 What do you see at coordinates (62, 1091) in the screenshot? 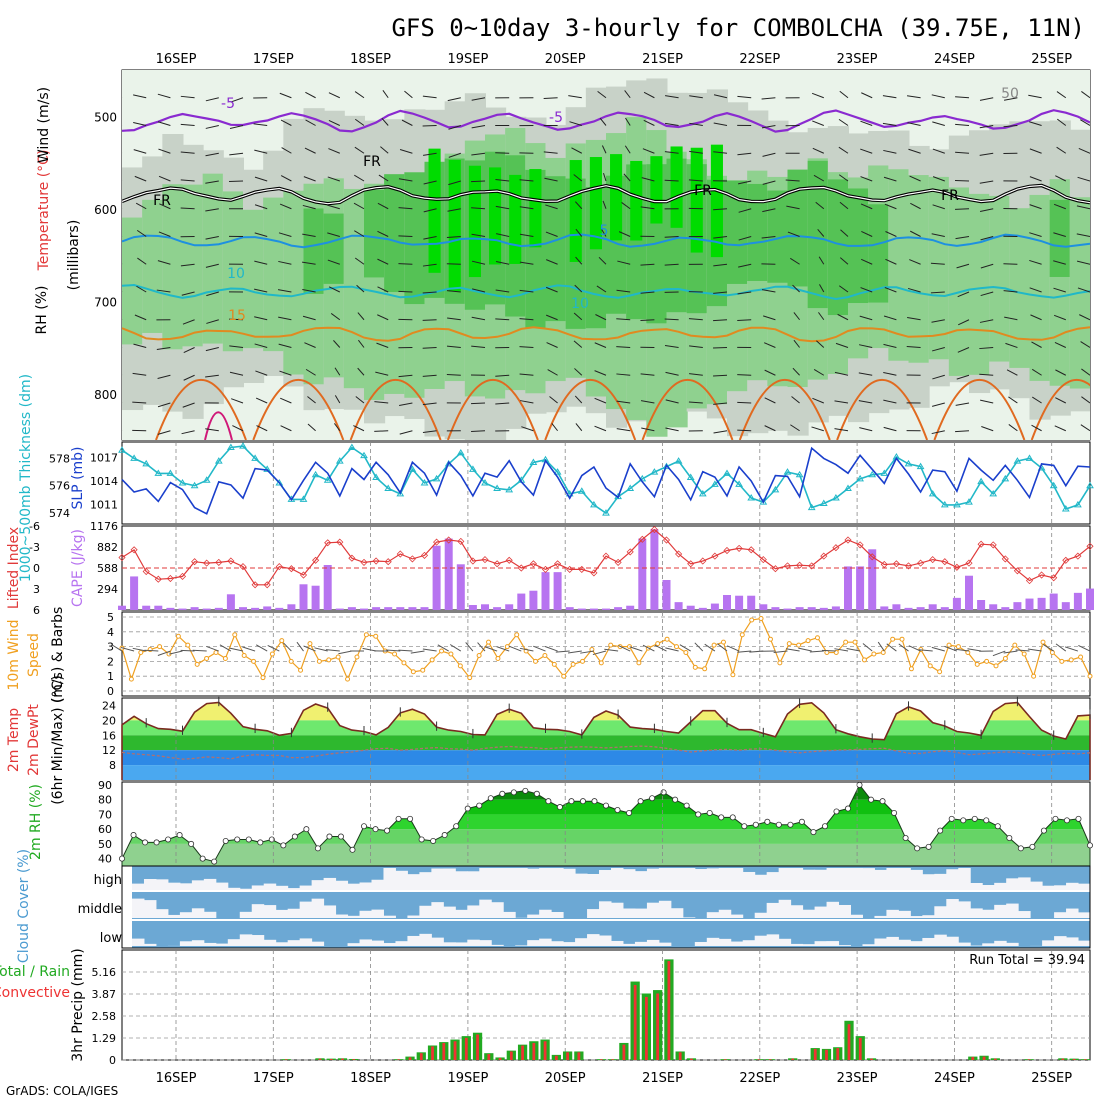
I see `footer-credit: GrADS: COLA/IGES` at bounding box center [62, 1091].